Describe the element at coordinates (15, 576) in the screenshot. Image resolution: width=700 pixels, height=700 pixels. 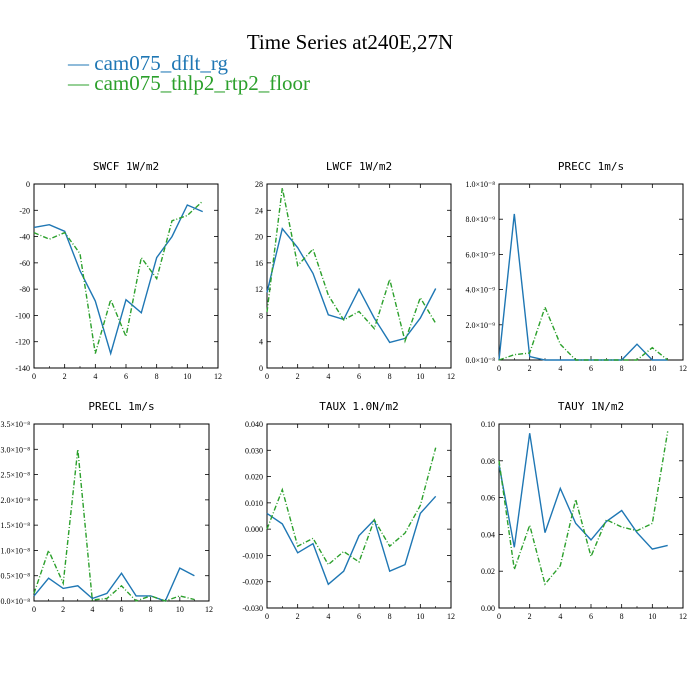
I see `y-tick-label: 0.5×10⁻⁸` at that location.